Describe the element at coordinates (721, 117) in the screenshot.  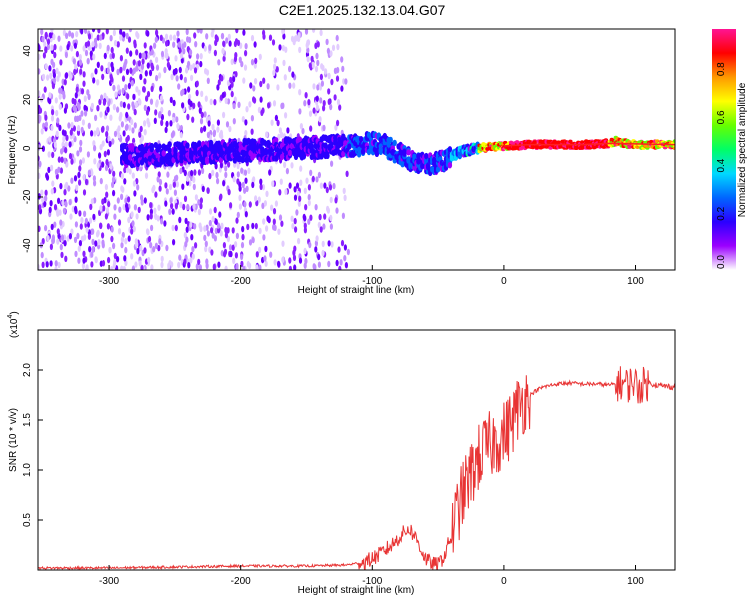
I see `colorbar-tick-label: 0.6` at that location.